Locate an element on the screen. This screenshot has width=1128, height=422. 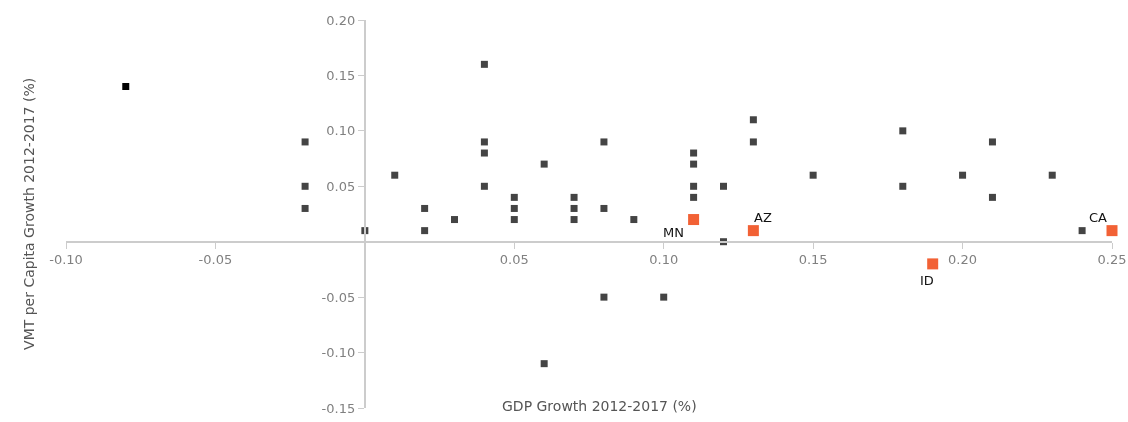
x-tick-label: 0.10 is located at coordinates (664, 260).